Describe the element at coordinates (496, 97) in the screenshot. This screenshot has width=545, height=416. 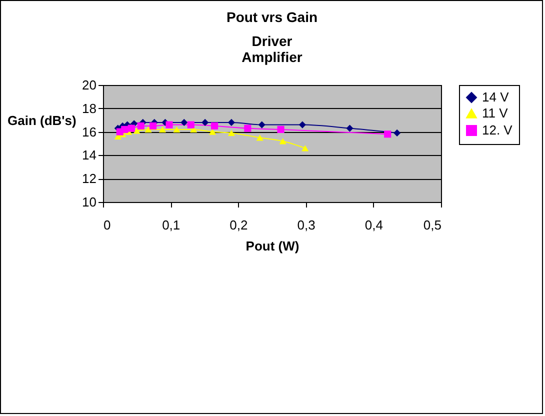
I see `legend-label: 14 V` at that location.